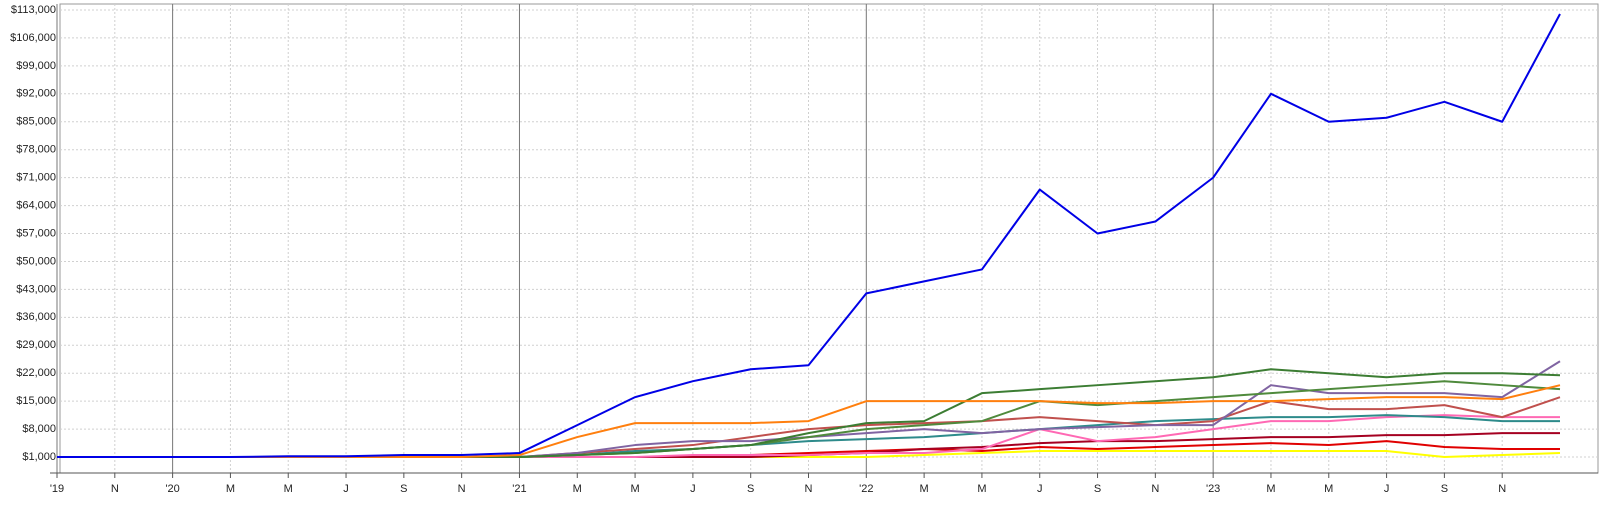 This screenshot has width=1600, height=512. What do you see at coordinates (1213, 489) in the screenshot?
I see `x-tick-label: '23` at bounding box center [1213, 489].